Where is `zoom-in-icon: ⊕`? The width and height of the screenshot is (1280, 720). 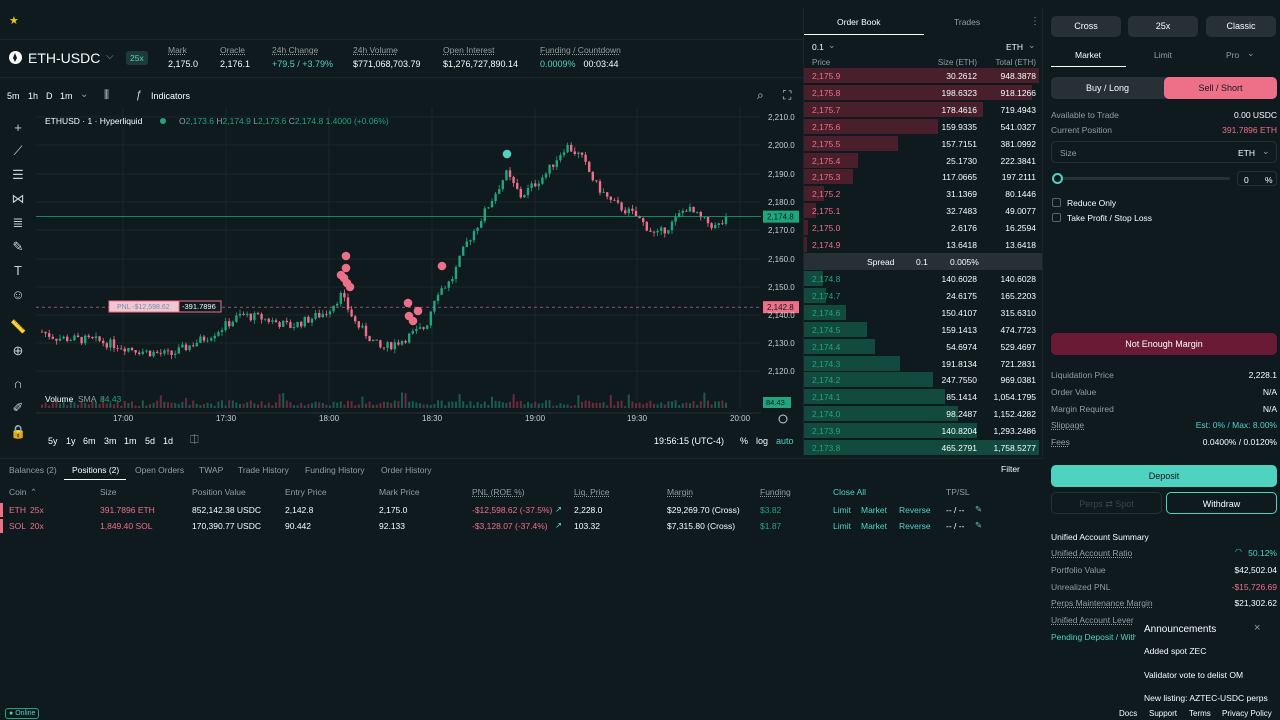 zoom-in-icon: ⊕ is located at coordinates (18, 350).